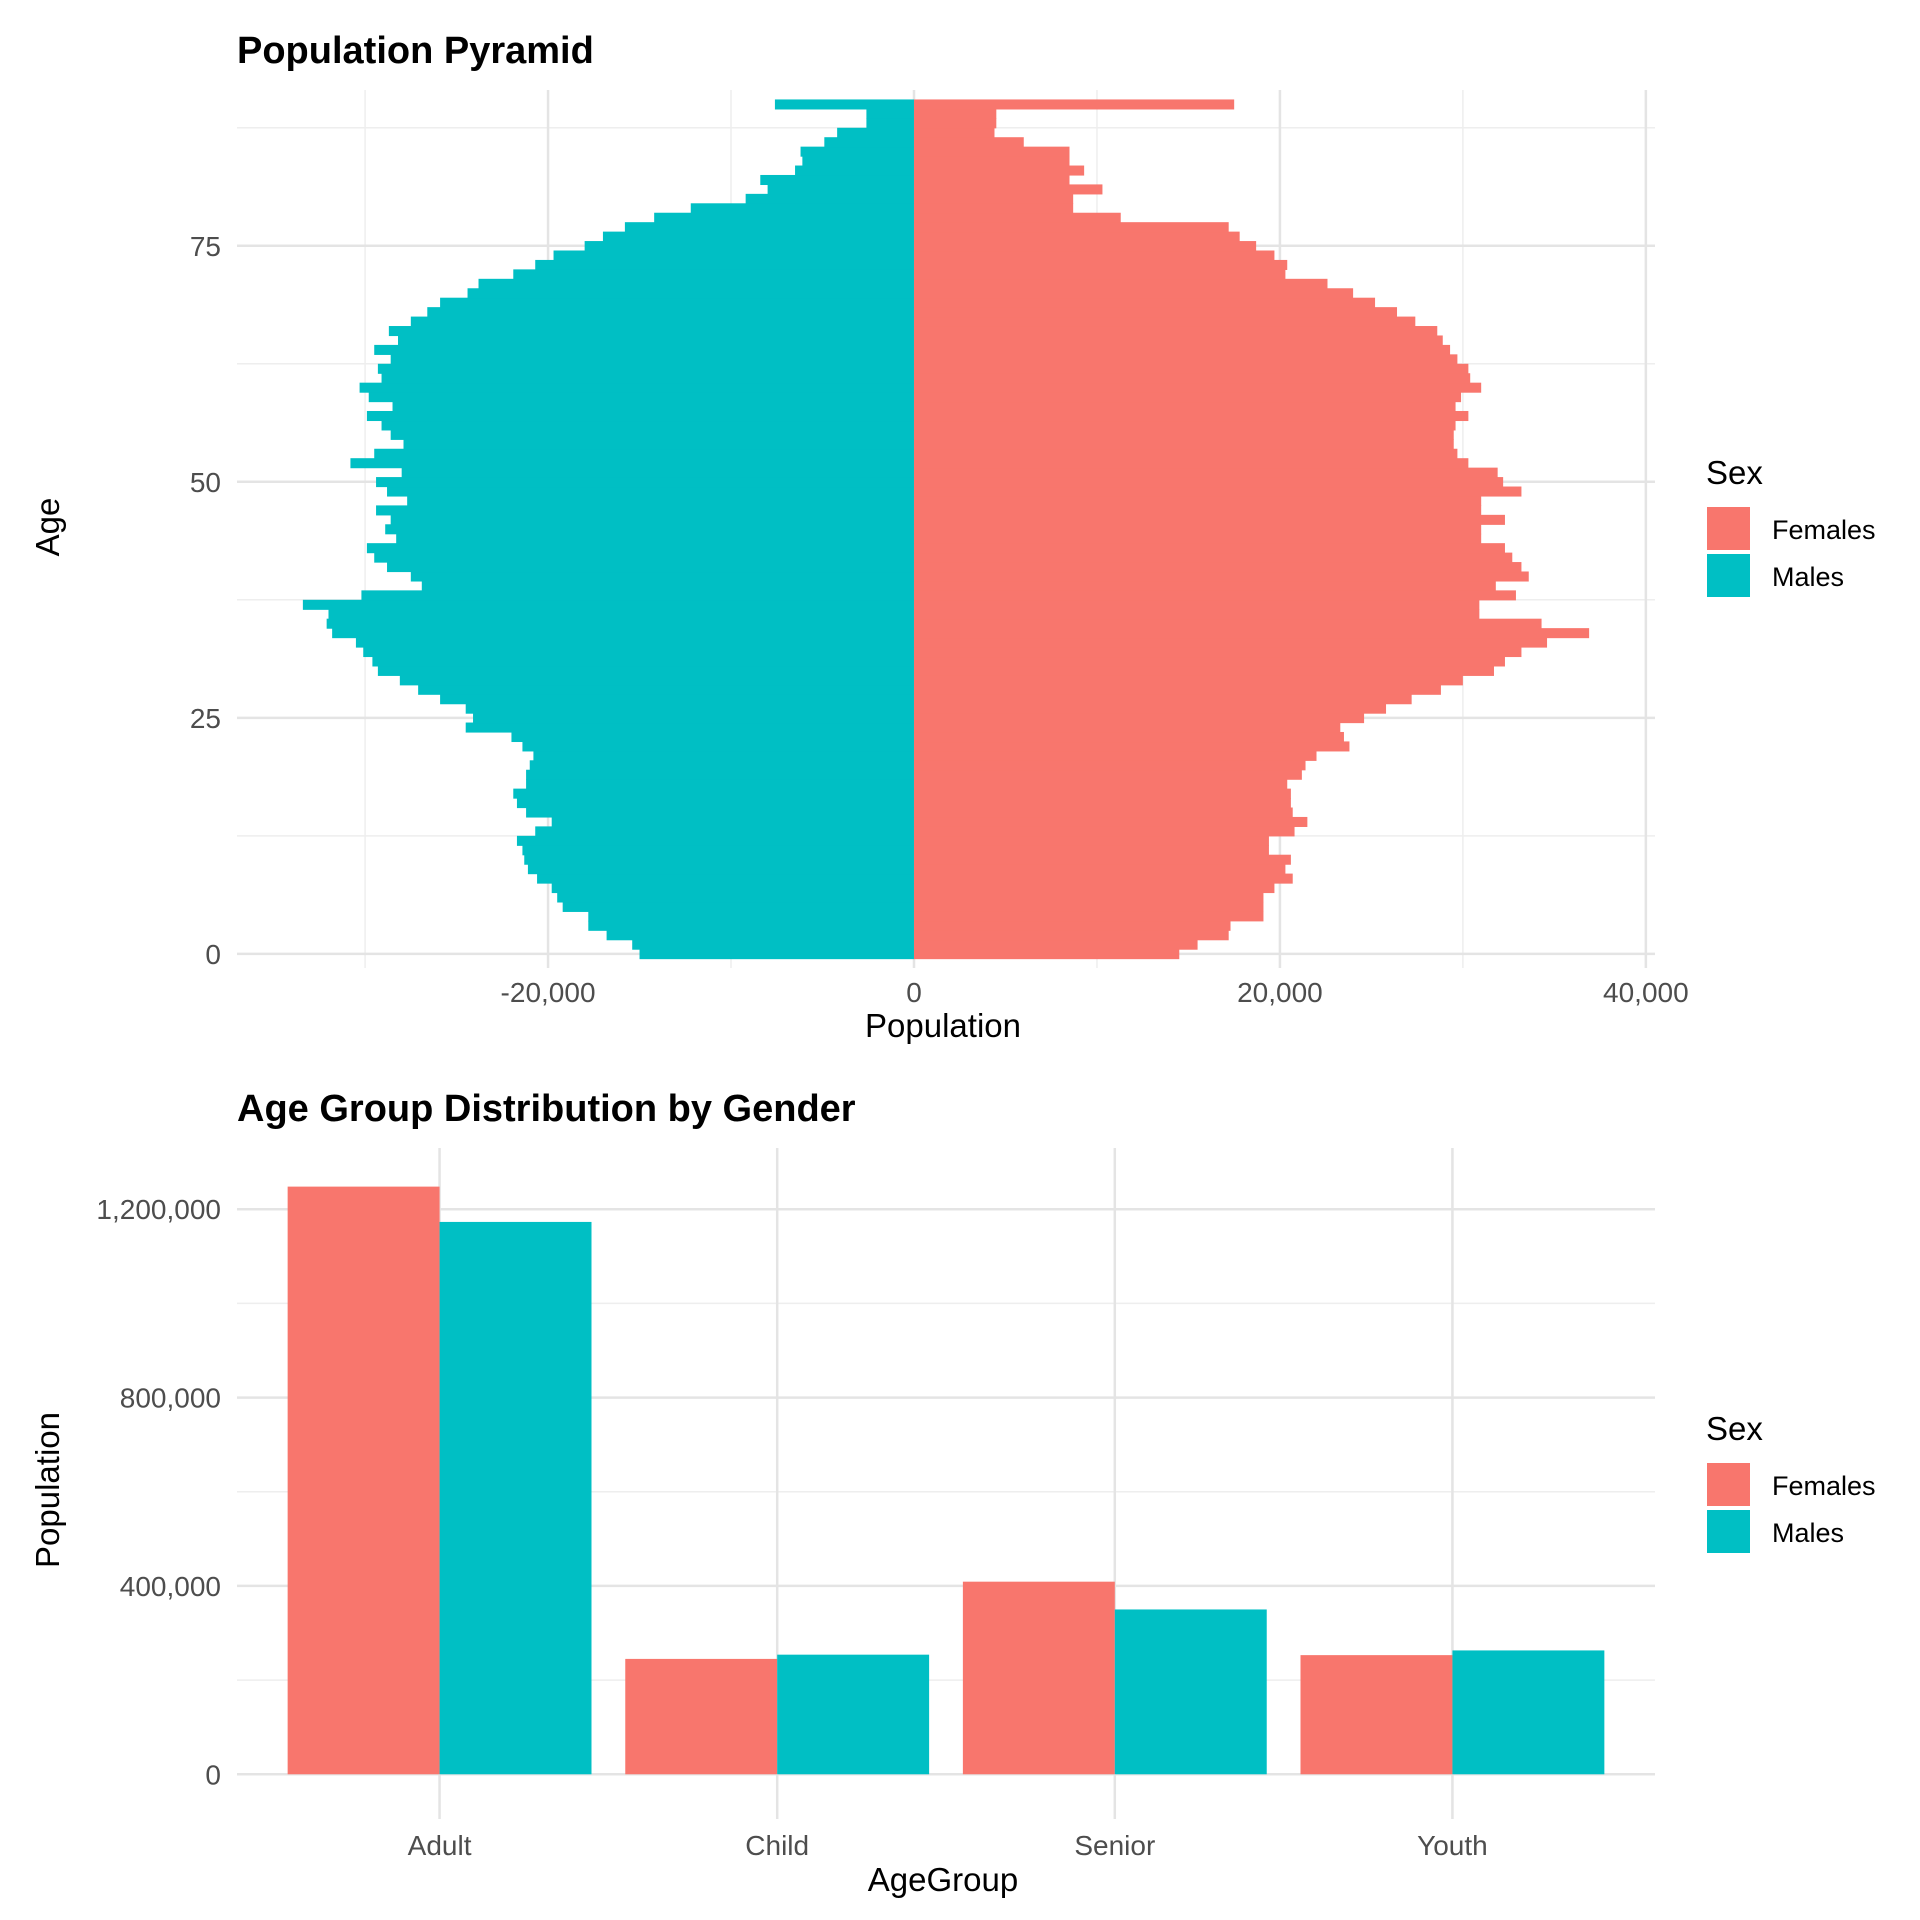 The image size is (1920, 1920). I want to click on pyramid-legend-label-females: Females, so click(1824, 530).